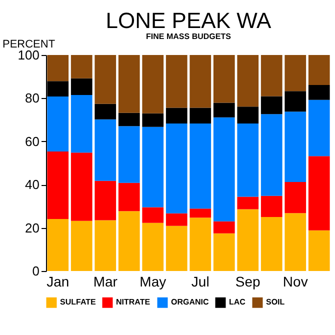 The width and height of the screenshot is (335, 335). Describe the element at coordinates (200, 282) in the screenshot. I see `x-tick-label: Jul` at that location.